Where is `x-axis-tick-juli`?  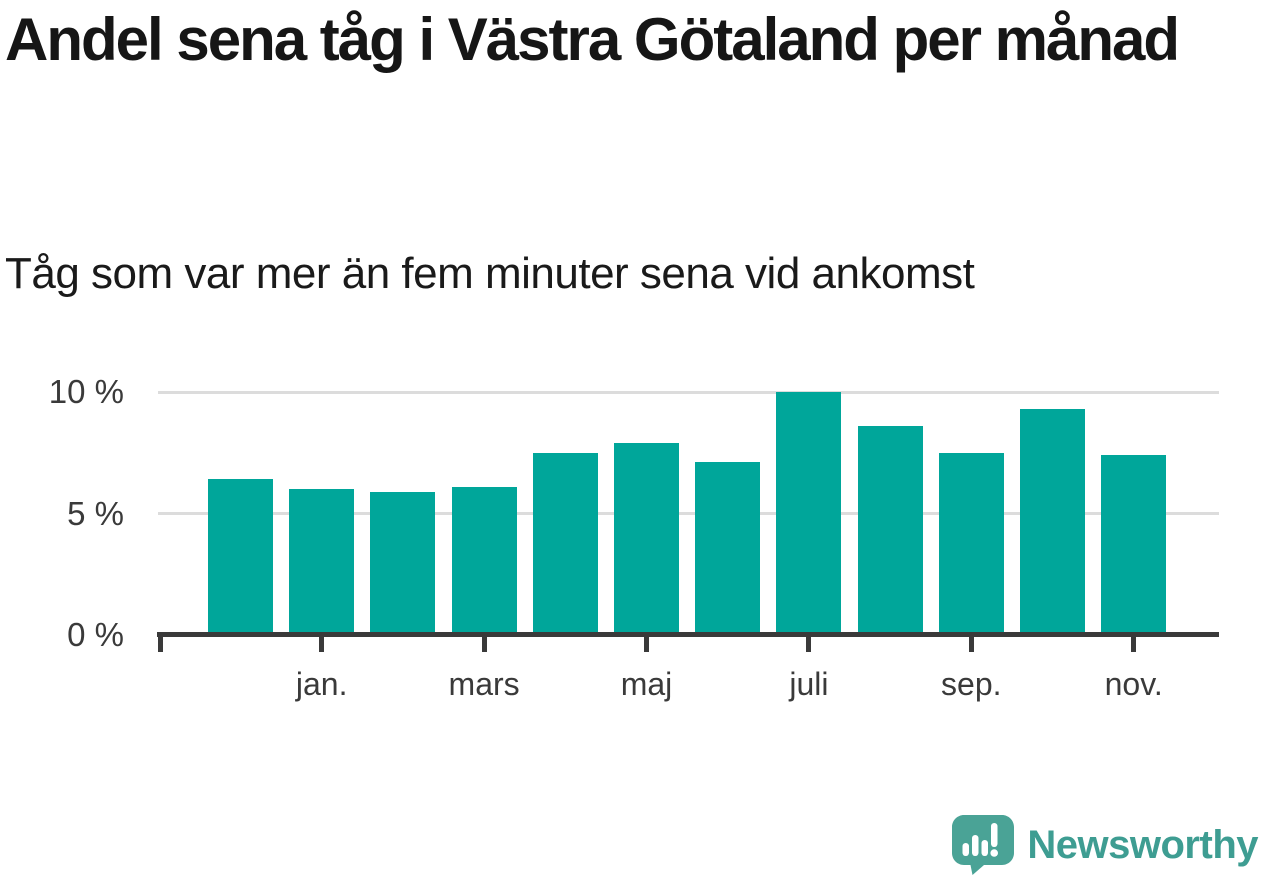 x-axis-tick-juli is located at coordinates (809, 644).